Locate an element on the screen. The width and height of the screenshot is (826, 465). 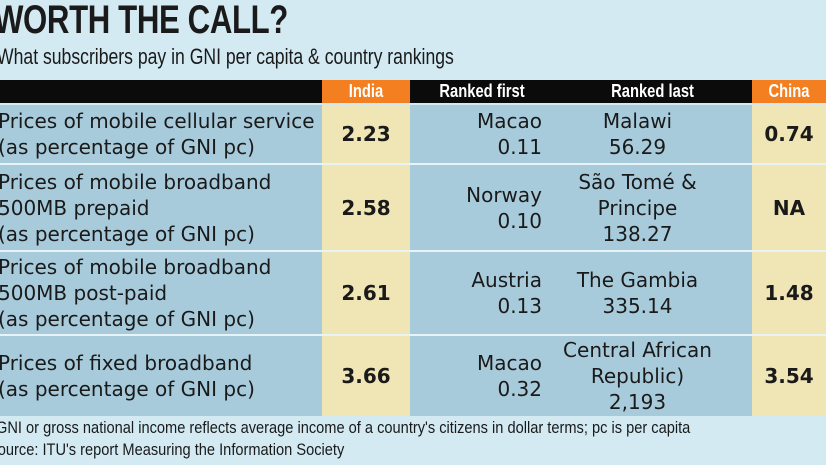
title: WORTH THE CALL? is located at coordinates (144, 21).